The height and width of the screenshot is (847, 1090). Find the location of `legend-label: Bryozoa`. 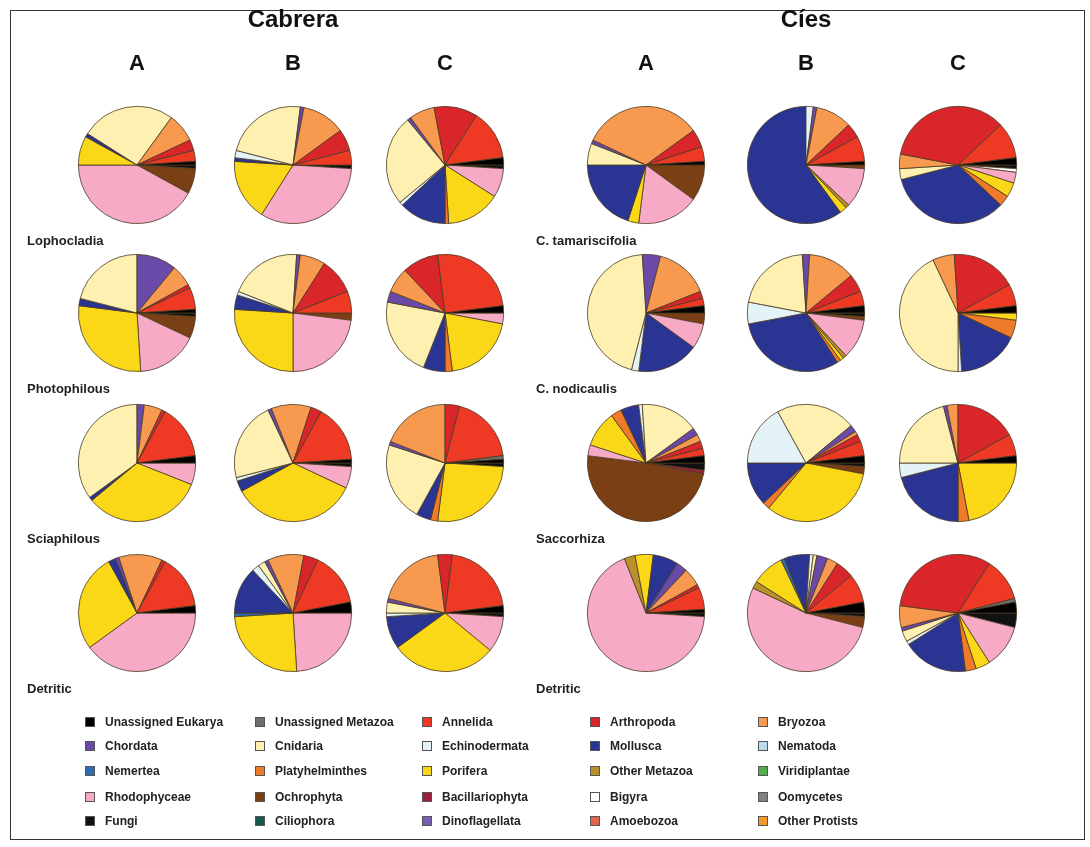

legend-label: Bryozoa is located at coordinates (802, 722).